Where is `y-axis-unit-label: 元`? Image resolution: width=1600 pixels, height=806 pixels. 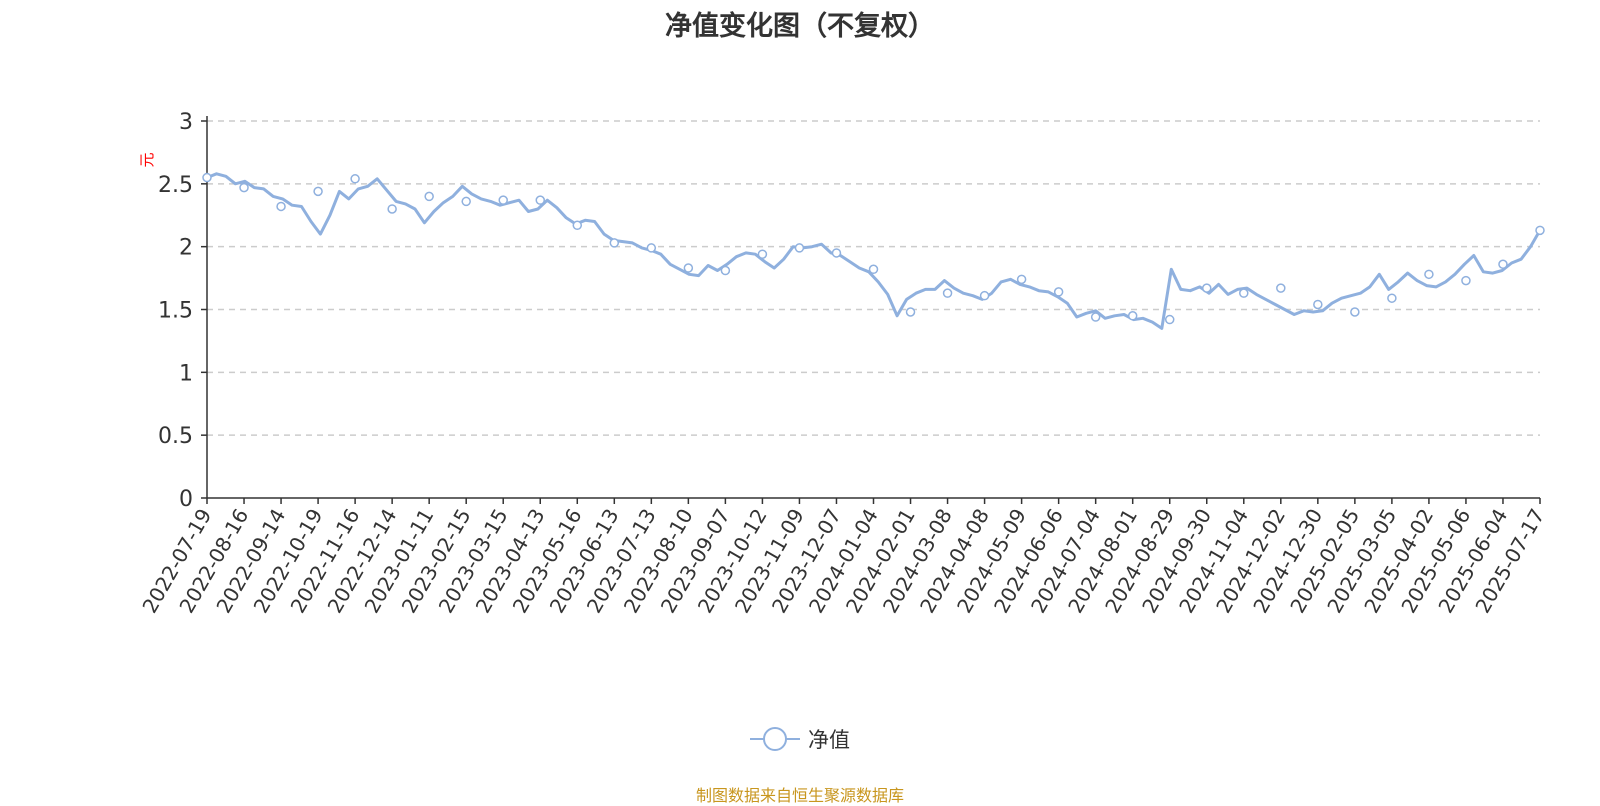 y-axis-unit-label: 元 is located at coordinates (147, 159).